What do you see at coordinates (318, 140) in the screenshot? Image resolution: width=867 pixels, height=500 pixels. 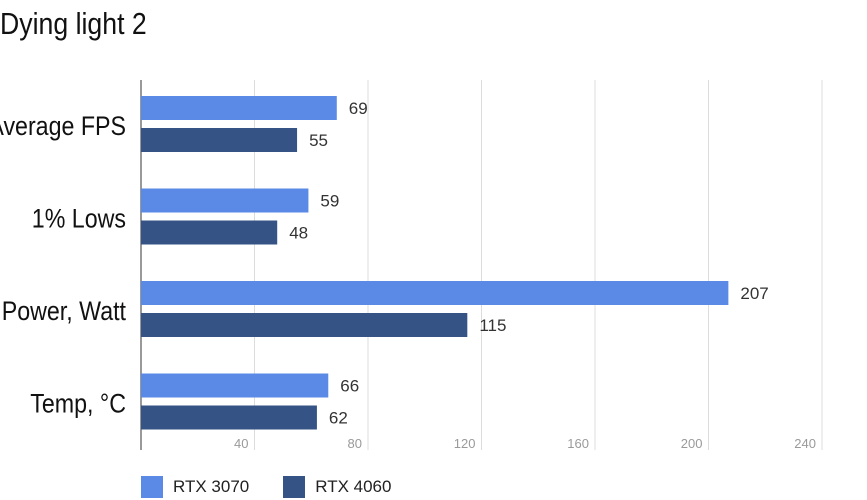 I see `value-label-rtx-4060-average-fps: 55` at bounding box center [318, 140].